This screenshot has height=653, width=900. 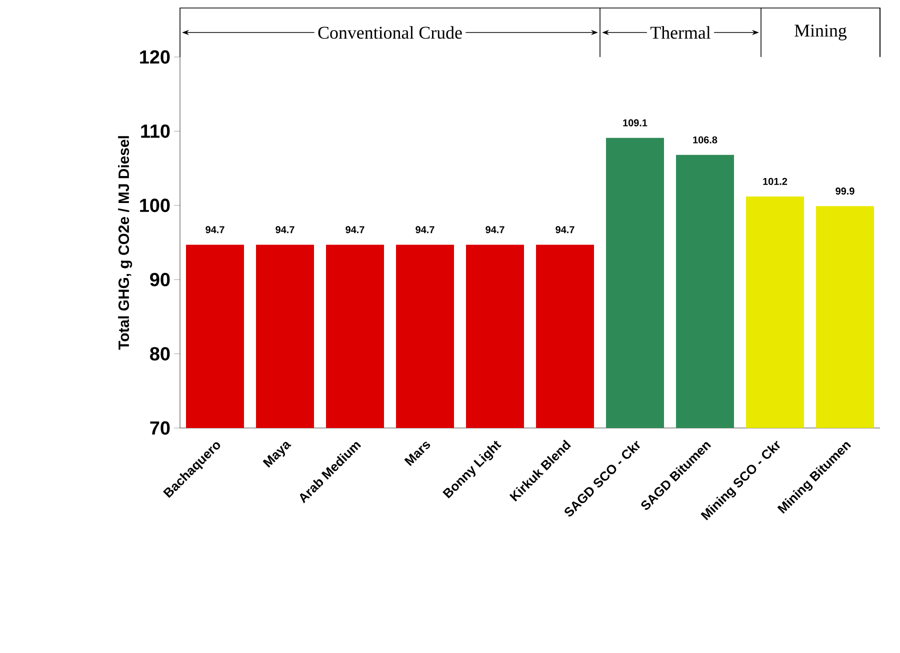 What do you see at coordinates (635, 122) in the screenshot?
I see `data-label: 109.1` at bounding box center [635, 122].